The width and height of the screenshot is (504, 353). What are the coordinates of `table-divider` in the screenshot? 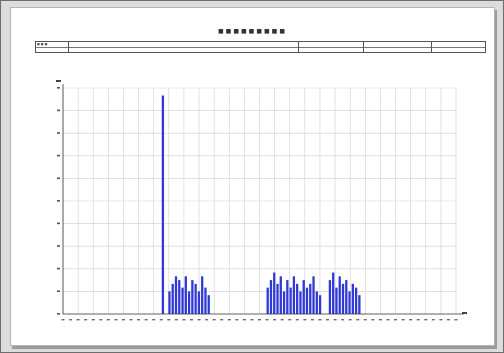 It's located at (260, 47).